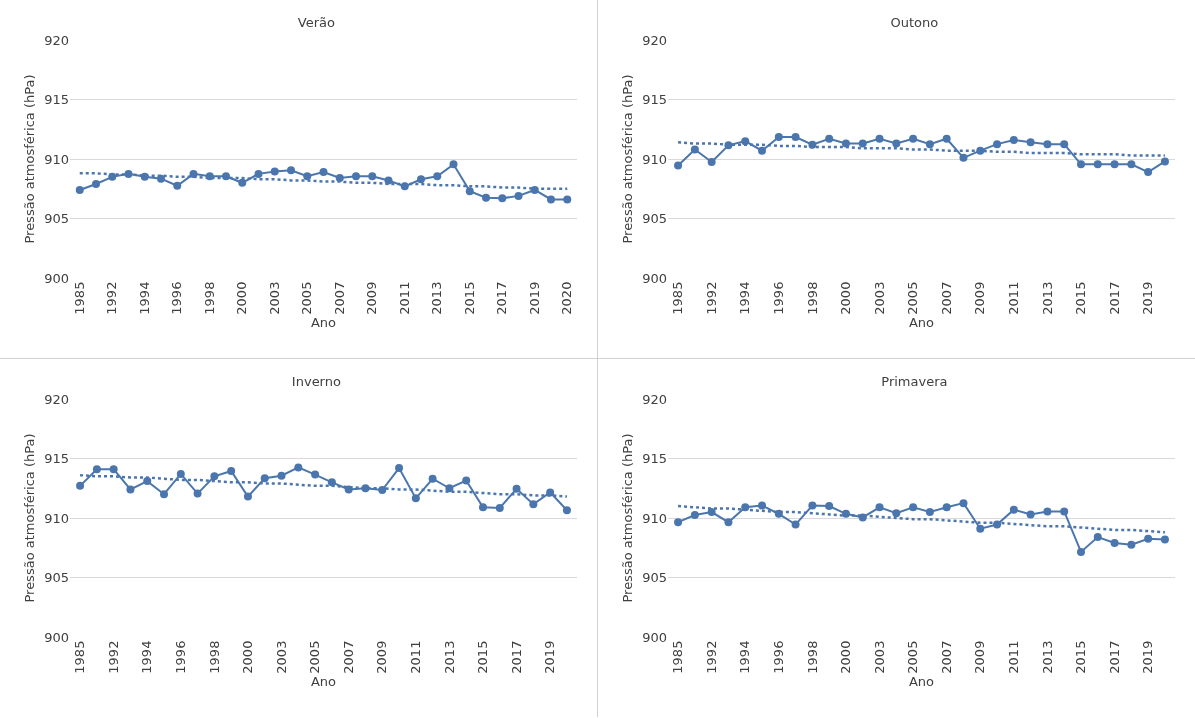 The height and width of the screenshot is (718, 1195). I want to click on x-tick-label: 2020, so click(567, 298).